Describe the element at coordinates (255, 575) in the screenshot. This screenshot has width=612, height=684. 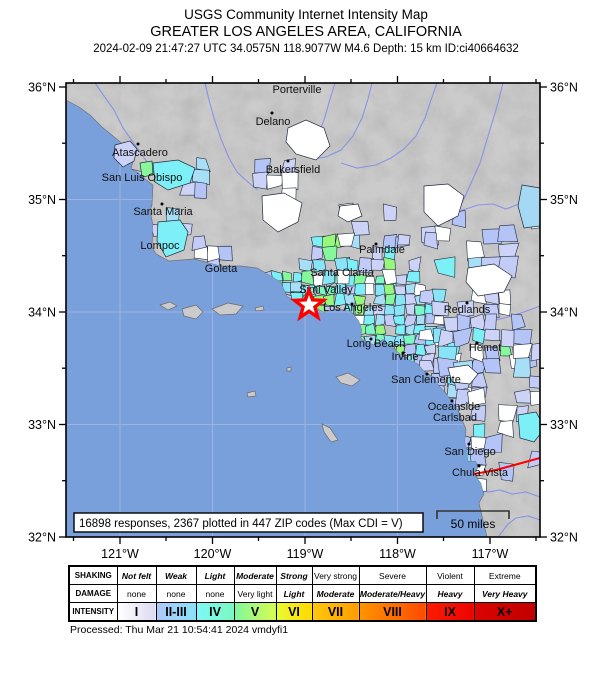
I see `legend-cell-shaking: Moderate` at that location.